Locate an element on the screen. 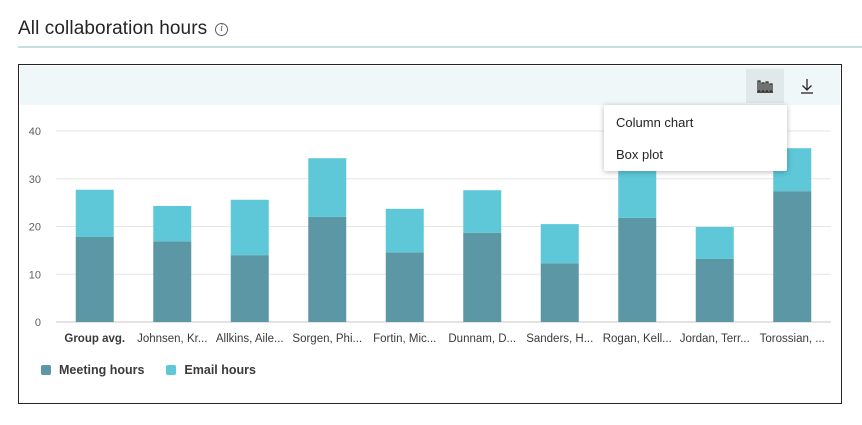 The height and width of the screenshot is (425, 862). y-tick-label: 30 is located at coordinates (35, 180).